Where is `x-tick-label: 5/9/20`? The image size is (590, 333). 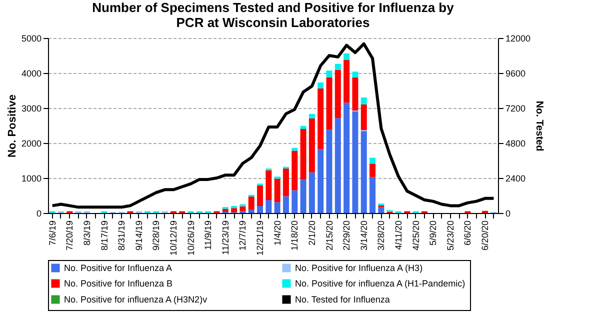
x-tick-label: 5/9/20 is located at coordinates (433, 233).